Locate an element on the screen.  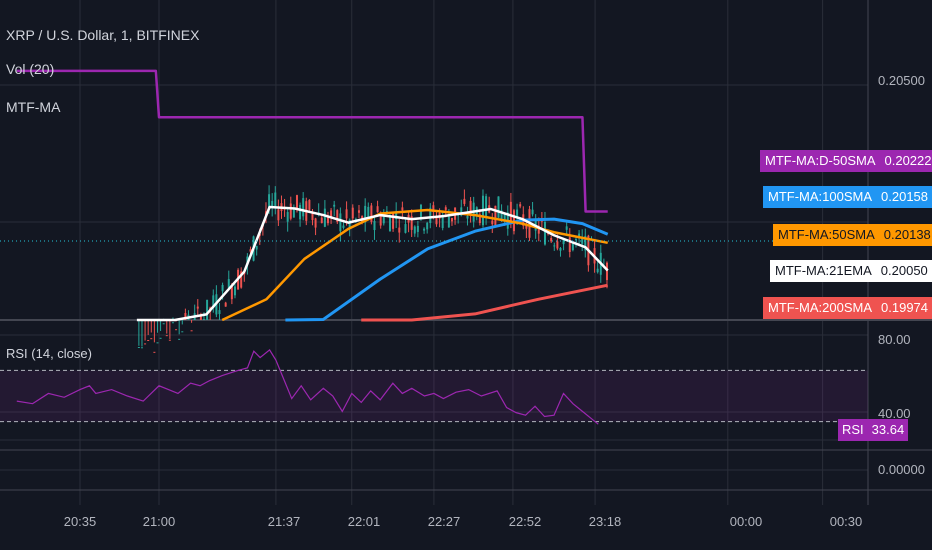
rsi-tick-80: 80.00 is located at coordinates (894, 339).